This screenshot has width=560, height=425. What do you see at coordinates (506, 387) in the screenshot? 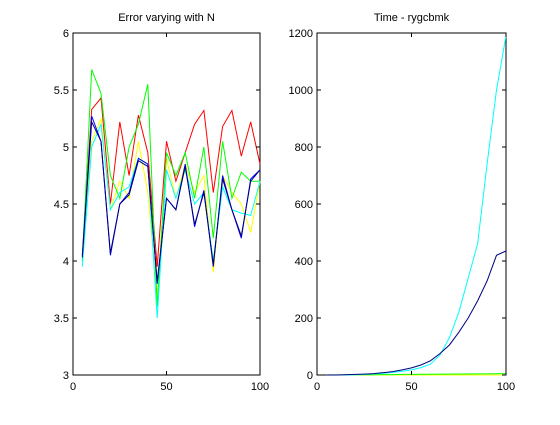
I see `time-x-tick-label: 100` at bounding box center [506, 387].